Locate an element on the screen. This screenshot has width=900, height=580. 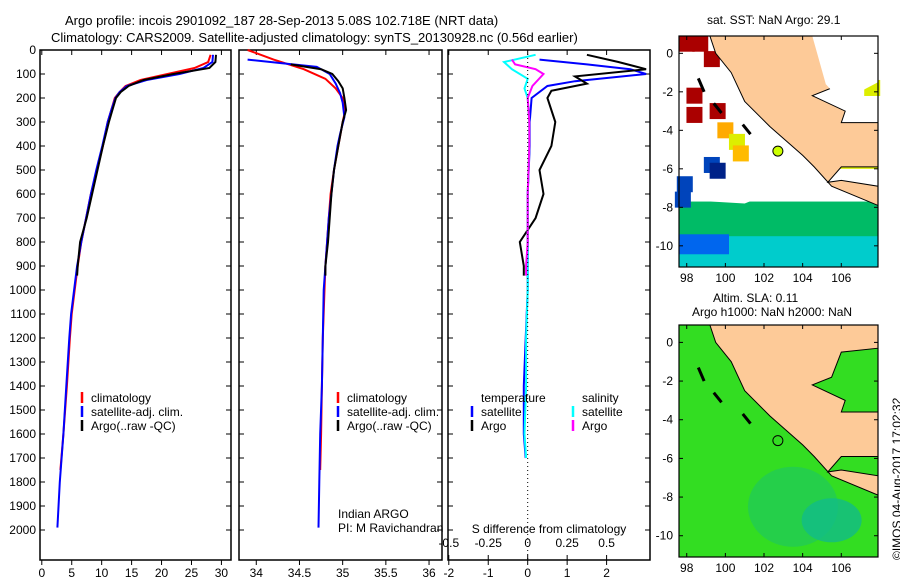
x-tick-label: 35.5 is located at coordinates (386, 573).